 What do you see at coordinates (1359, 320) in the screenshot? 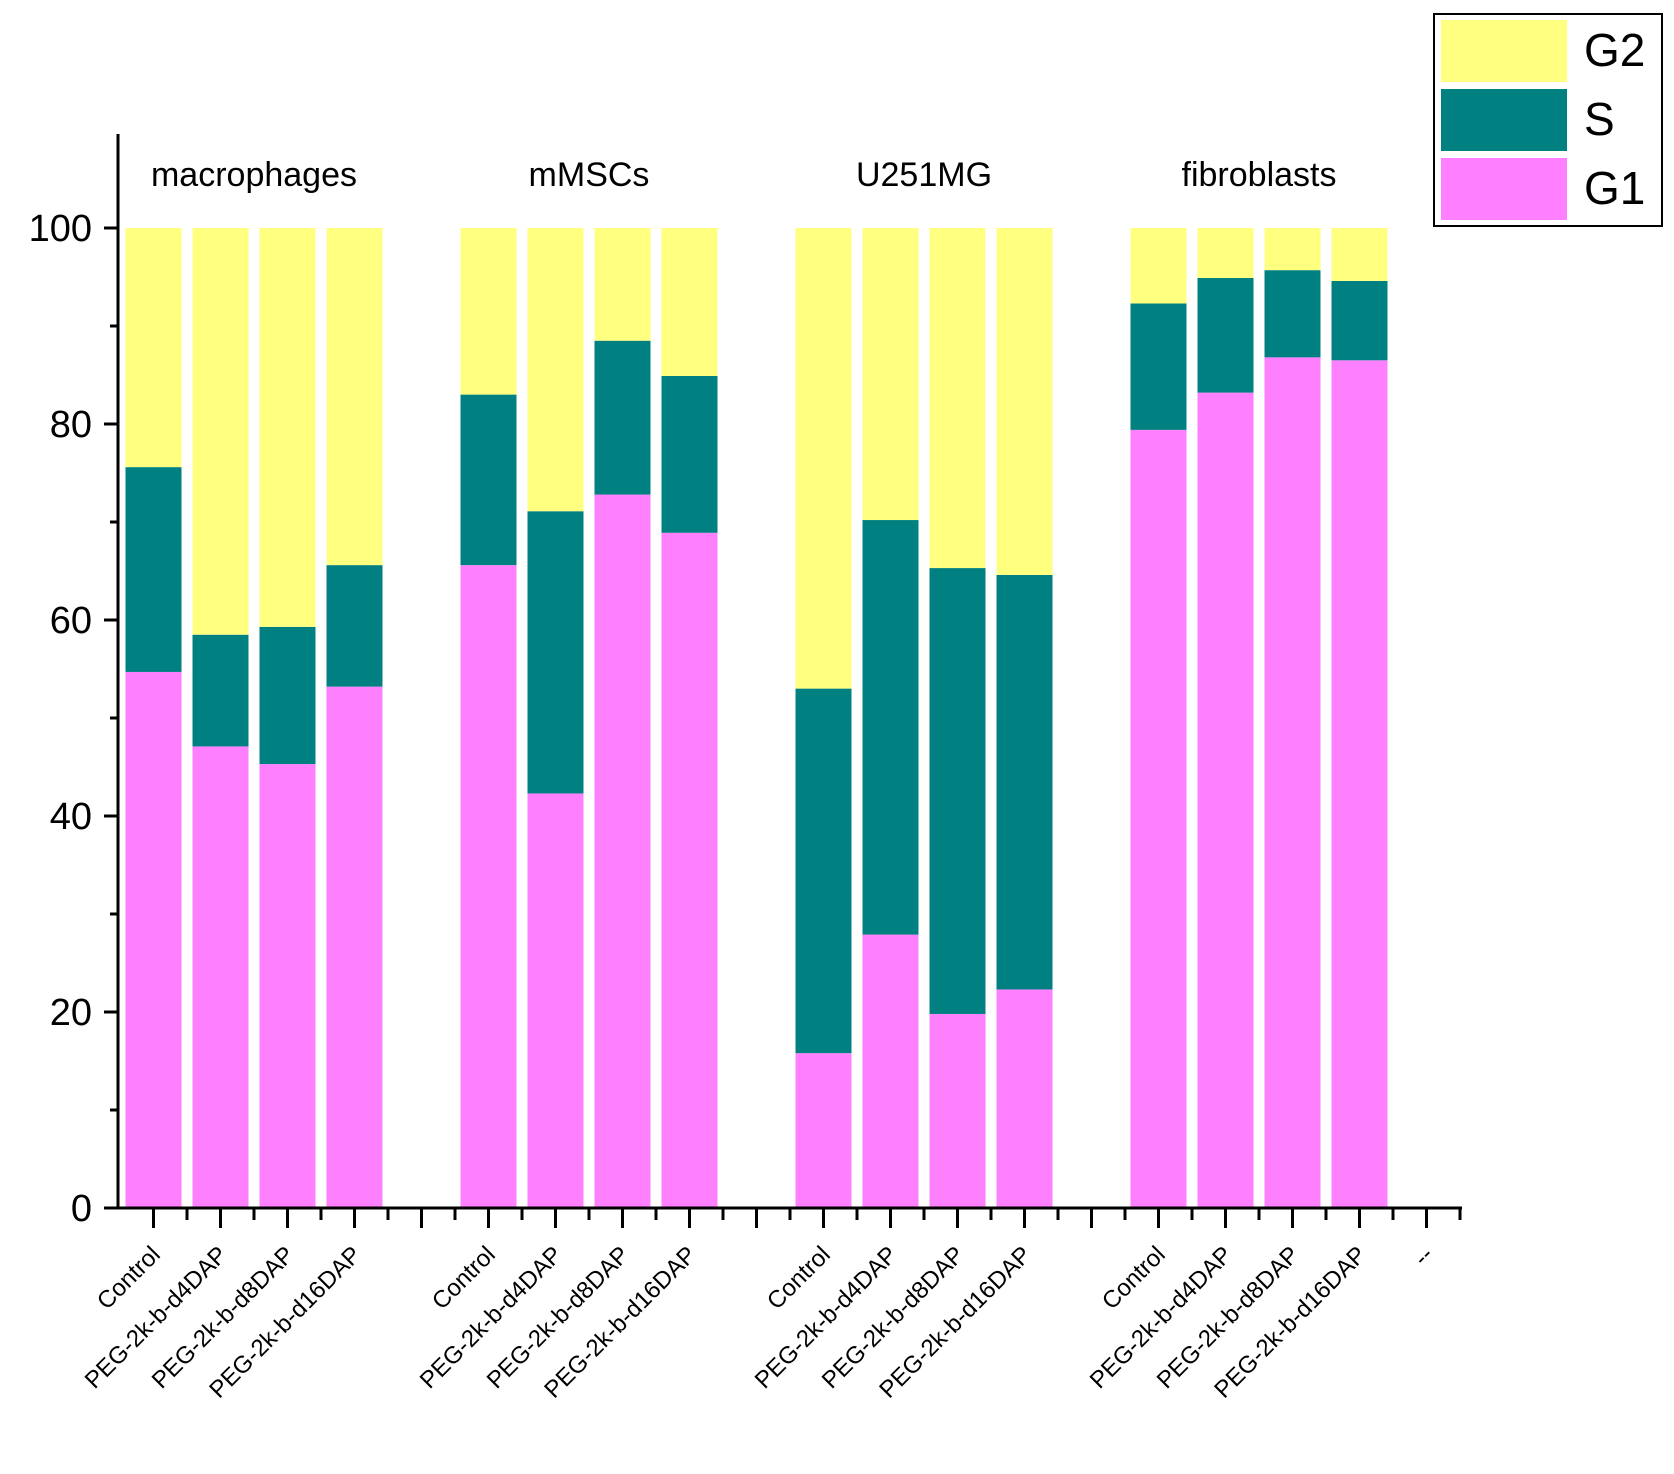
I see `bar-S-fibroblasts-PEG-2k-b-d16DAP` at bounding box center [1359, 320].